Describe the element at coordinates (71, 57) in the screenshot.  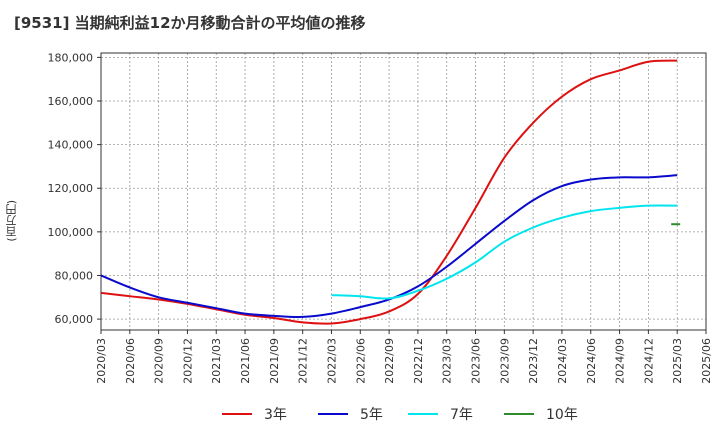
I see `y-tick-label: 180,000` at that location.